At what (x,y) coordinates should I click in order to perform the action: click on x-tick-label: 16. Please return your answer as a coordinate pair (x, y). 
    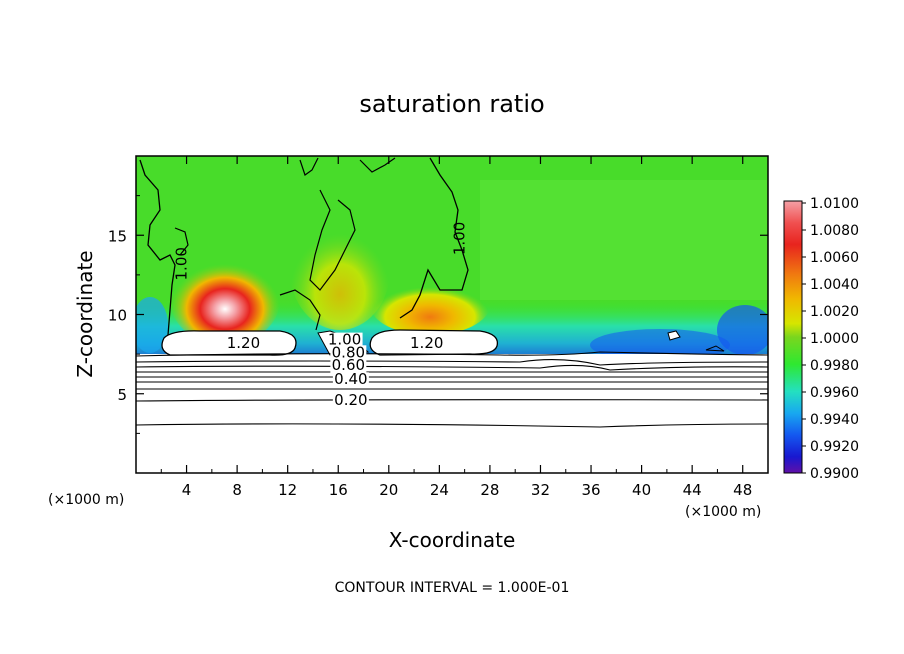
    Looking at the image, I should click on (338, 490).